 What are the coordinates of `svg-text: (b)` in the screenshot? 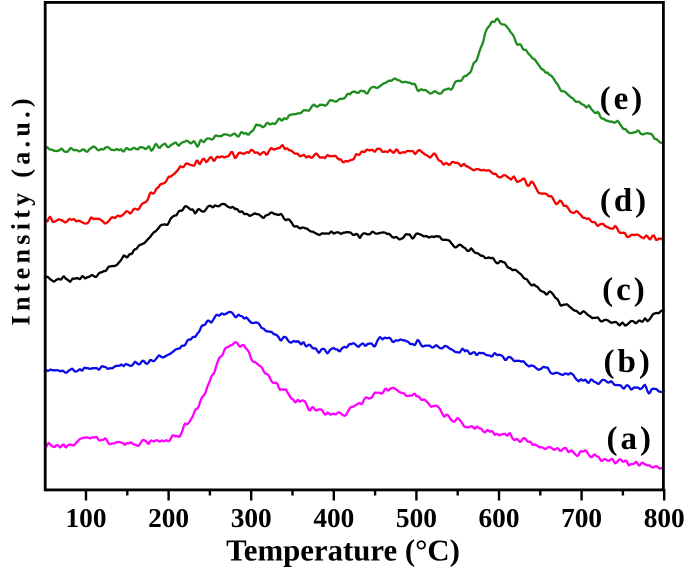 It's located at (628, 362).